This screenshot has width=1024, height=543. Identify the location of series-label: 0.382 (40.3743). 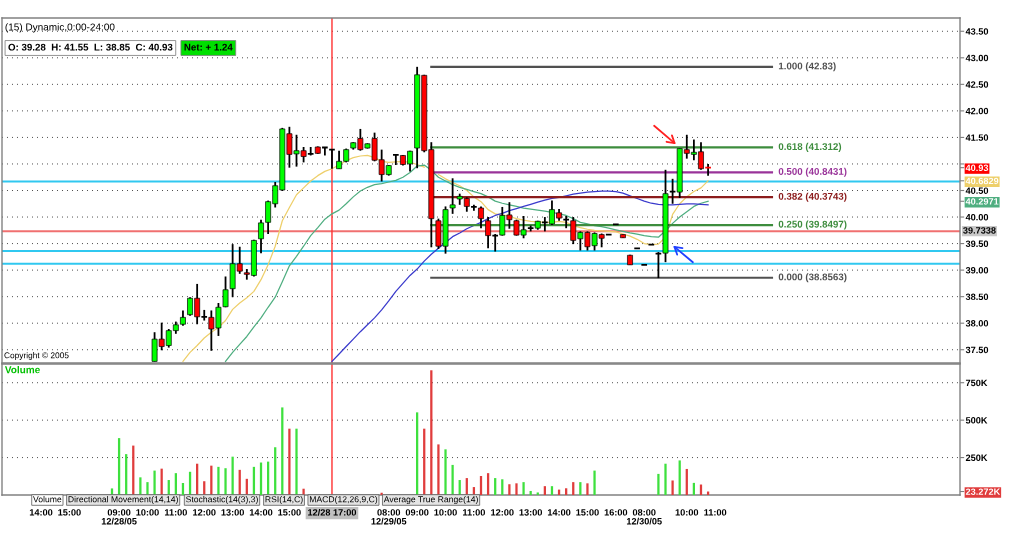
(812, 197).